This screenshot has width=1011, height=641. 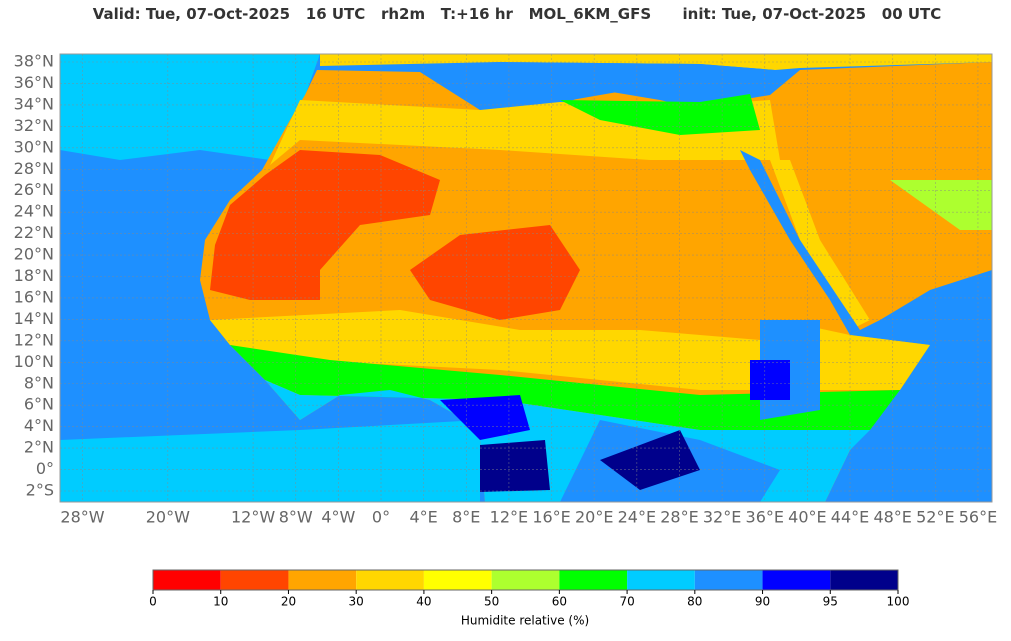 I want to click on colorbar-tick-label: 30, so click(x=356, y=602).